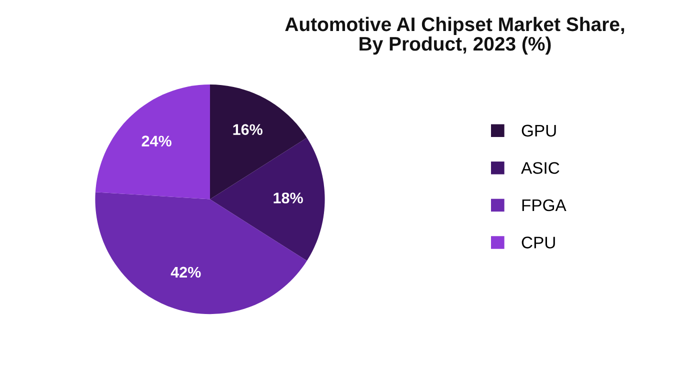 This screenshot has width=700, height=376. I want to click on chart-title: Automotive AI Chipset Market Share, By Product, 2023 (%), so click(454, 35).